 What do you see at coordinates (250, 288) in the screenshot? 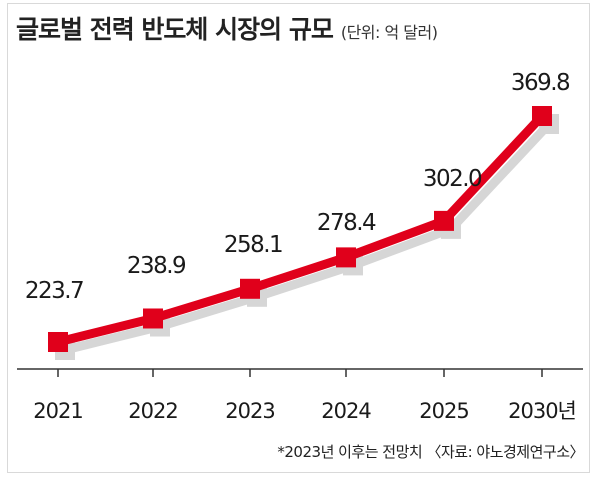
I see `data-point-2023` at bounding box center [250, 288].